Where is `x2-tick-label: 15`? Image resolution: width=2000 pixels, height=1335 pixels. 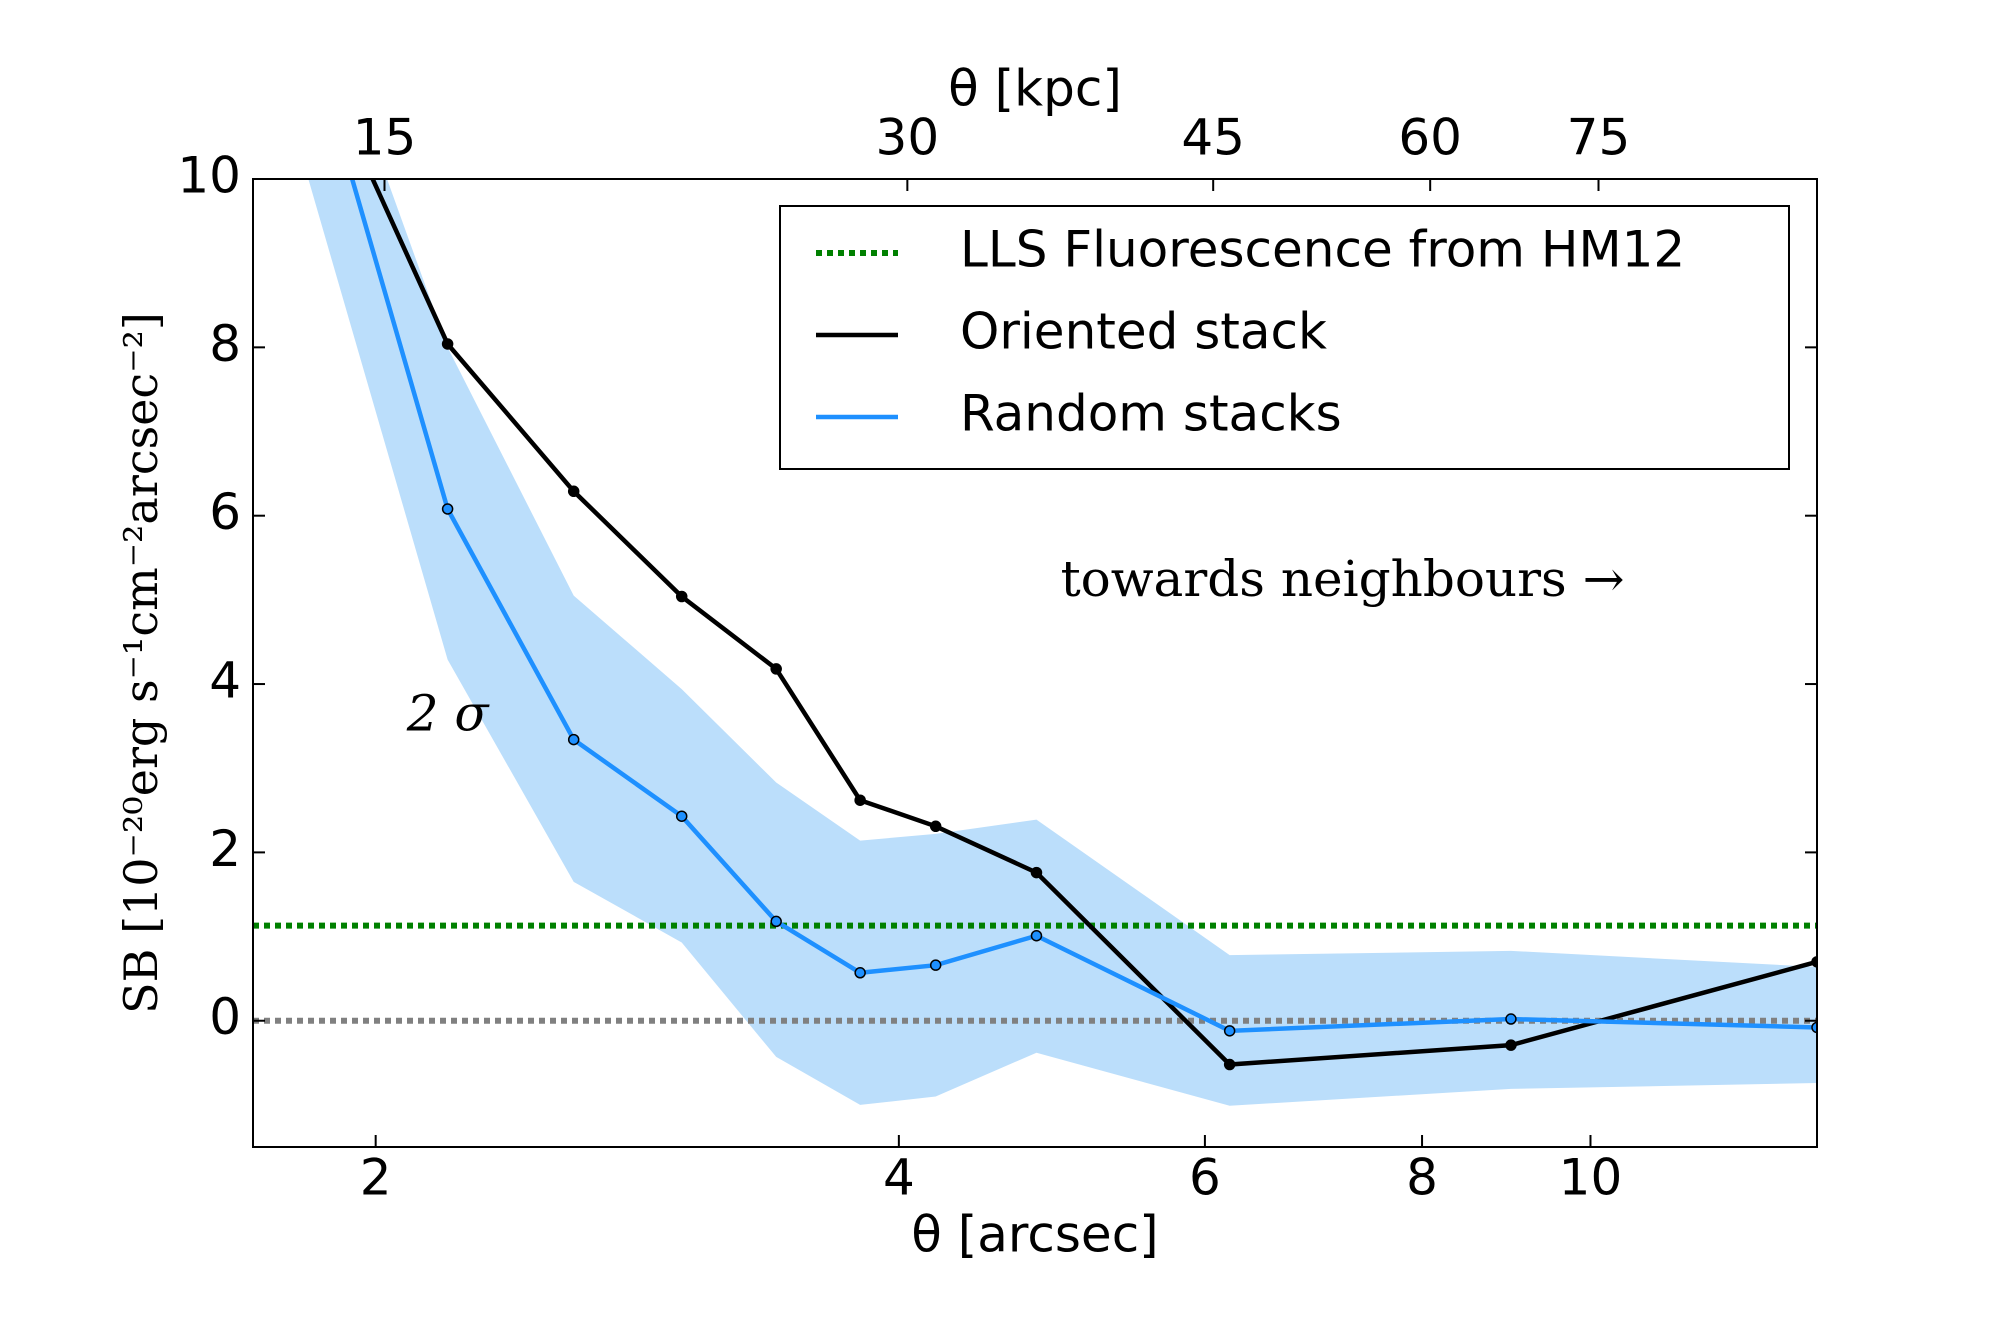 x2-tick-label: 15 is located at coordinates (385, 138).